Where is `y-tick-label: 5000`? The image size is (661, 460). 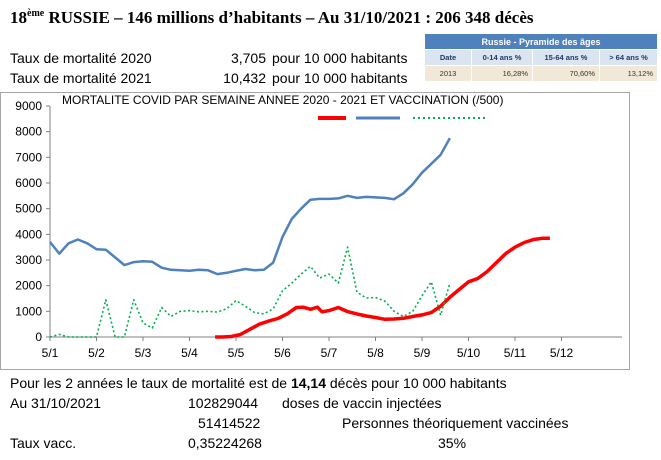 y-tick-label: 5000 is located at coordinates (28, 209).